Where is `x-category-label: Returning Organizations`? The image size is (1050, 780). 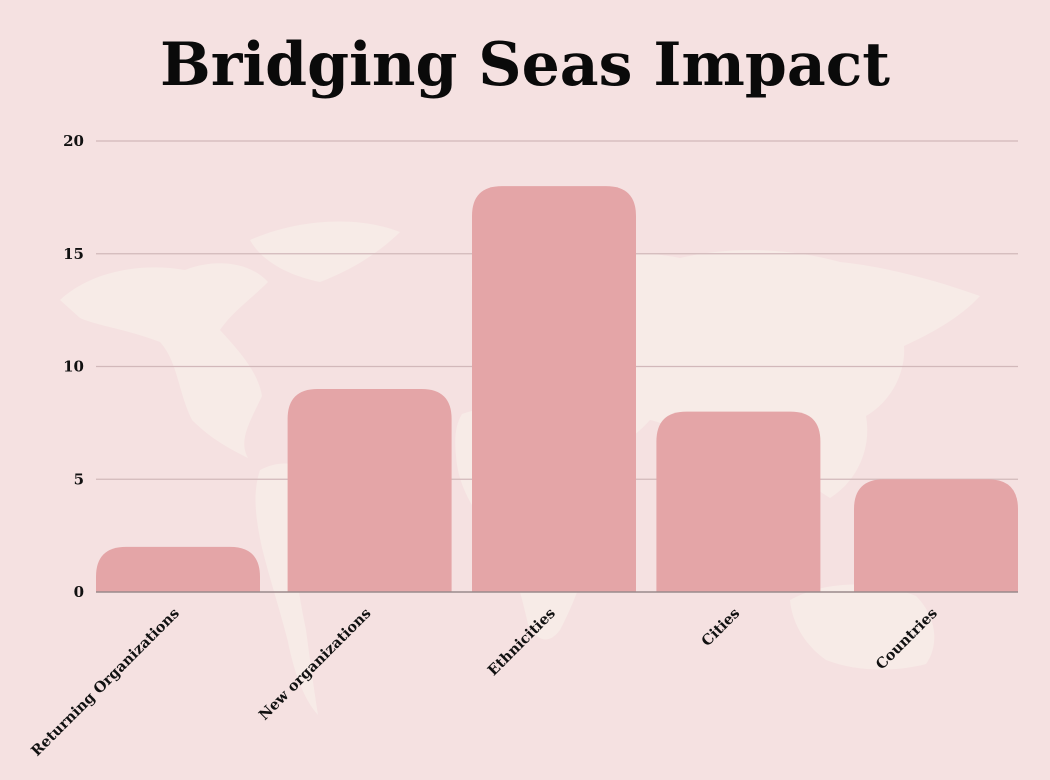
x-category-label: Returning Organizations is located at coordinates (105, 682).